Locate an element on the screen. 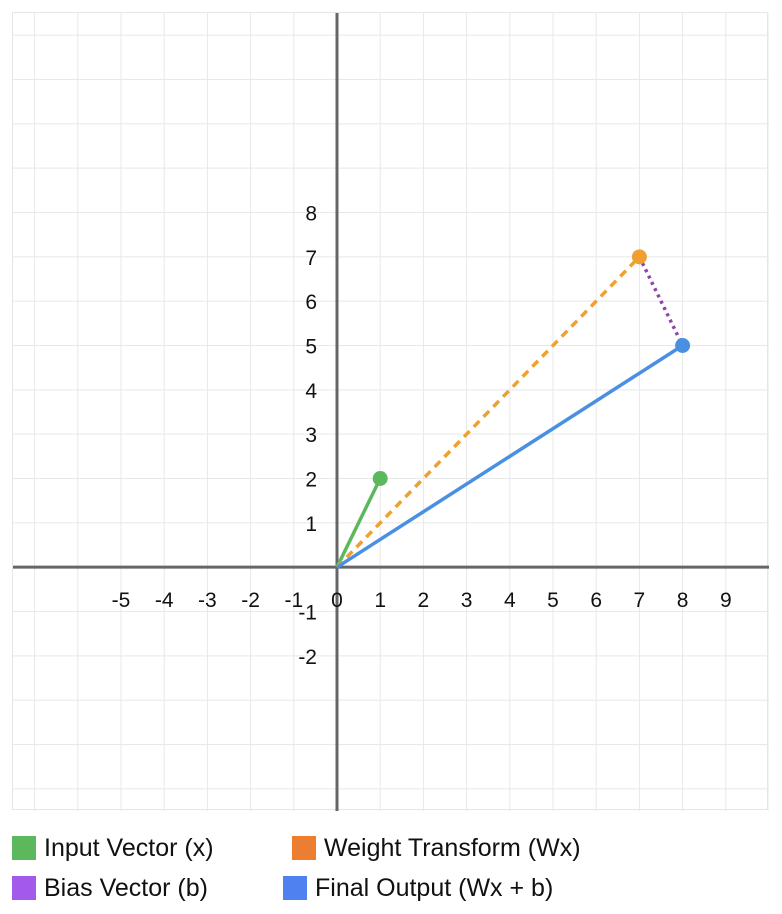 Image resolution: width=782 pixels, height=914 pixels. legend-label-weight-transform: Weight Transform (Wx) is located at coordinates (452, 847).